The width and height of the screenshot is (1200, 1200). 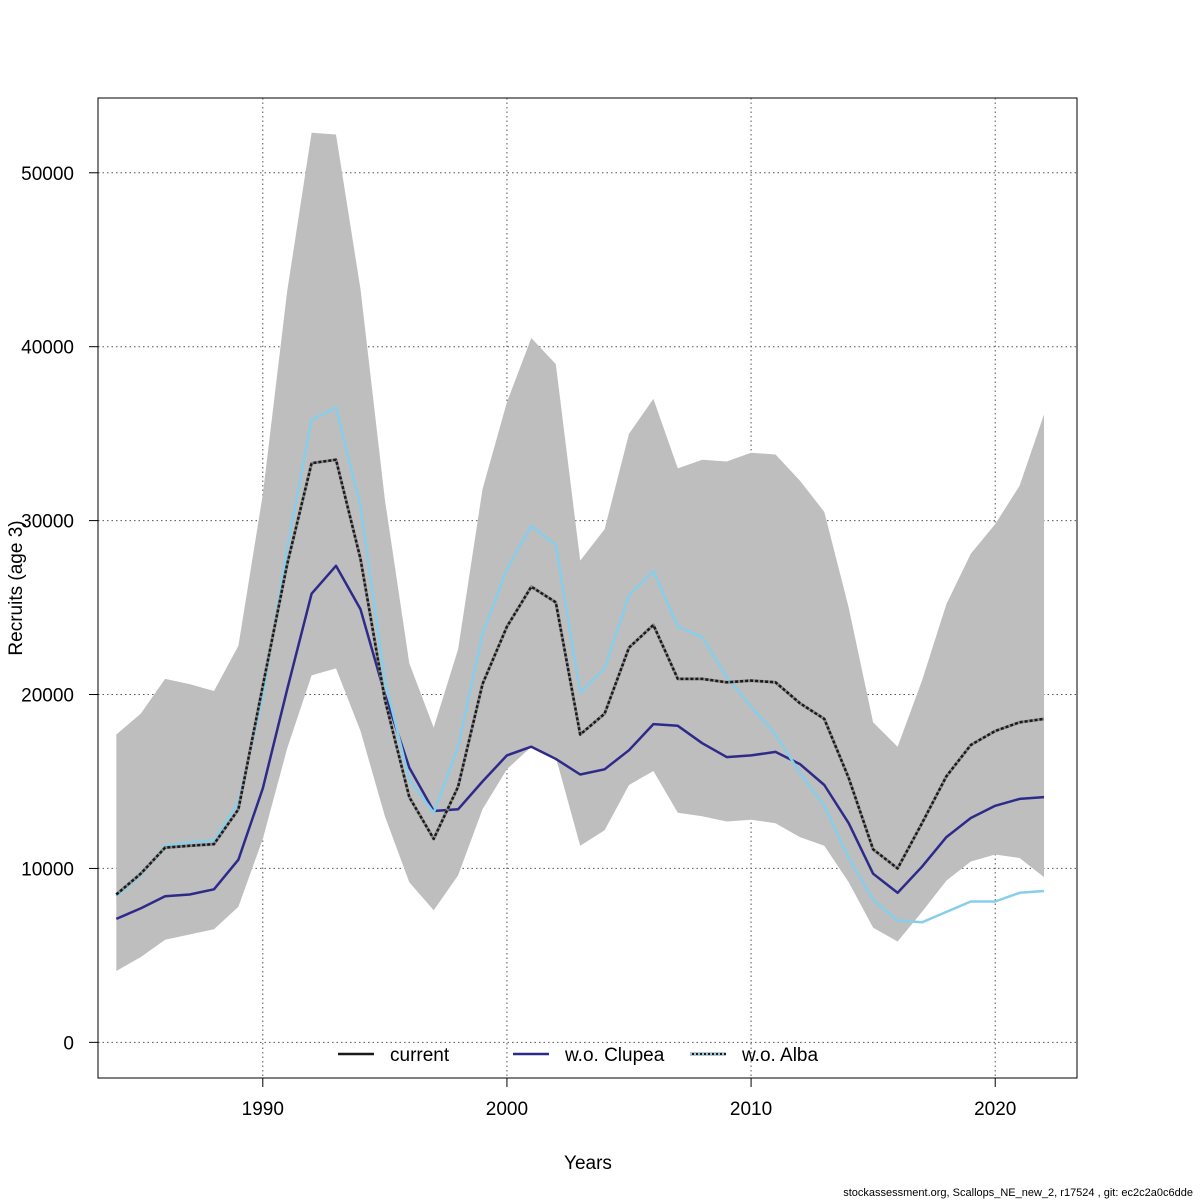 I want to click on y-tick-label-50000: 50000, so click(x=47, y=174).